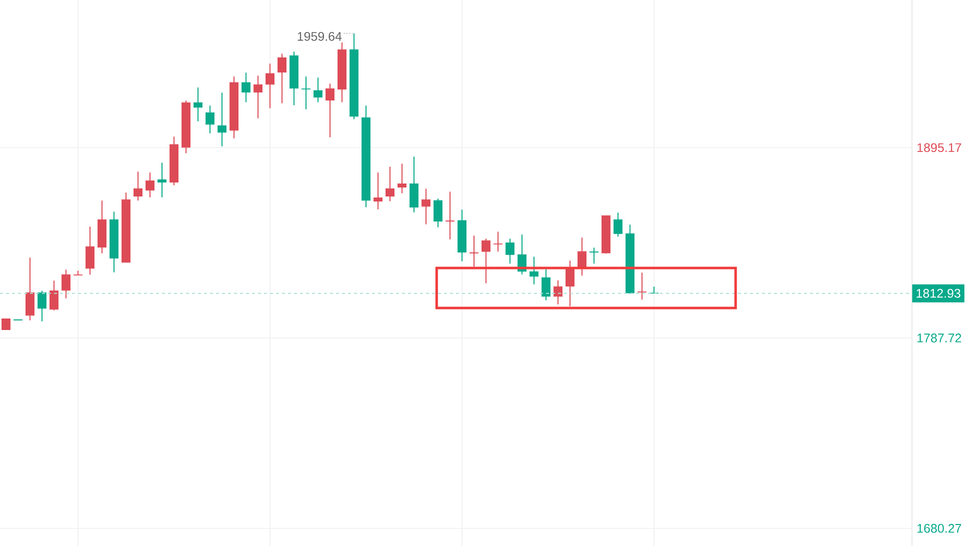 This screenshot has height=546, width=974. Describe the element at coordinates (940, 528) in the screenshot. I see `y-tick-label: 1680.27` at that location.